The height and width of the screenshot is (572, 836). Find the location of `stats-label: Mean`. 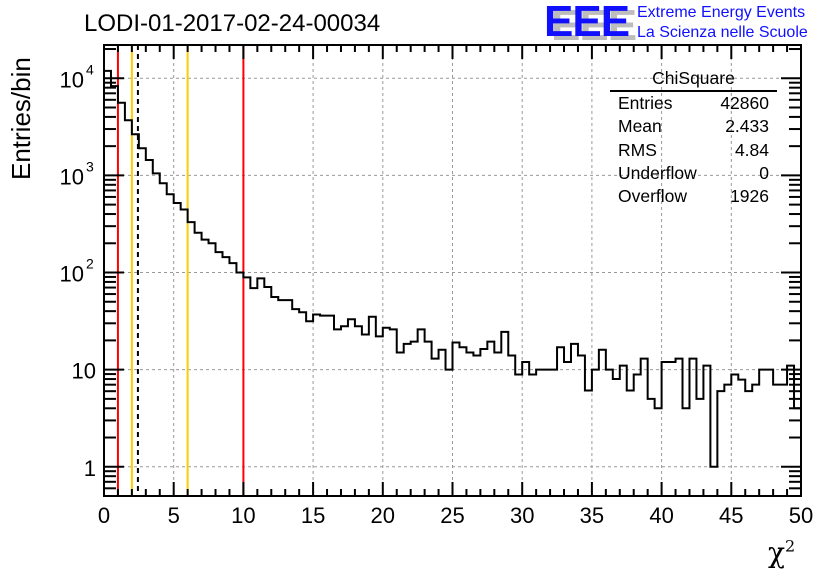

stats-label: Mean is located at coordinates (640, 126).